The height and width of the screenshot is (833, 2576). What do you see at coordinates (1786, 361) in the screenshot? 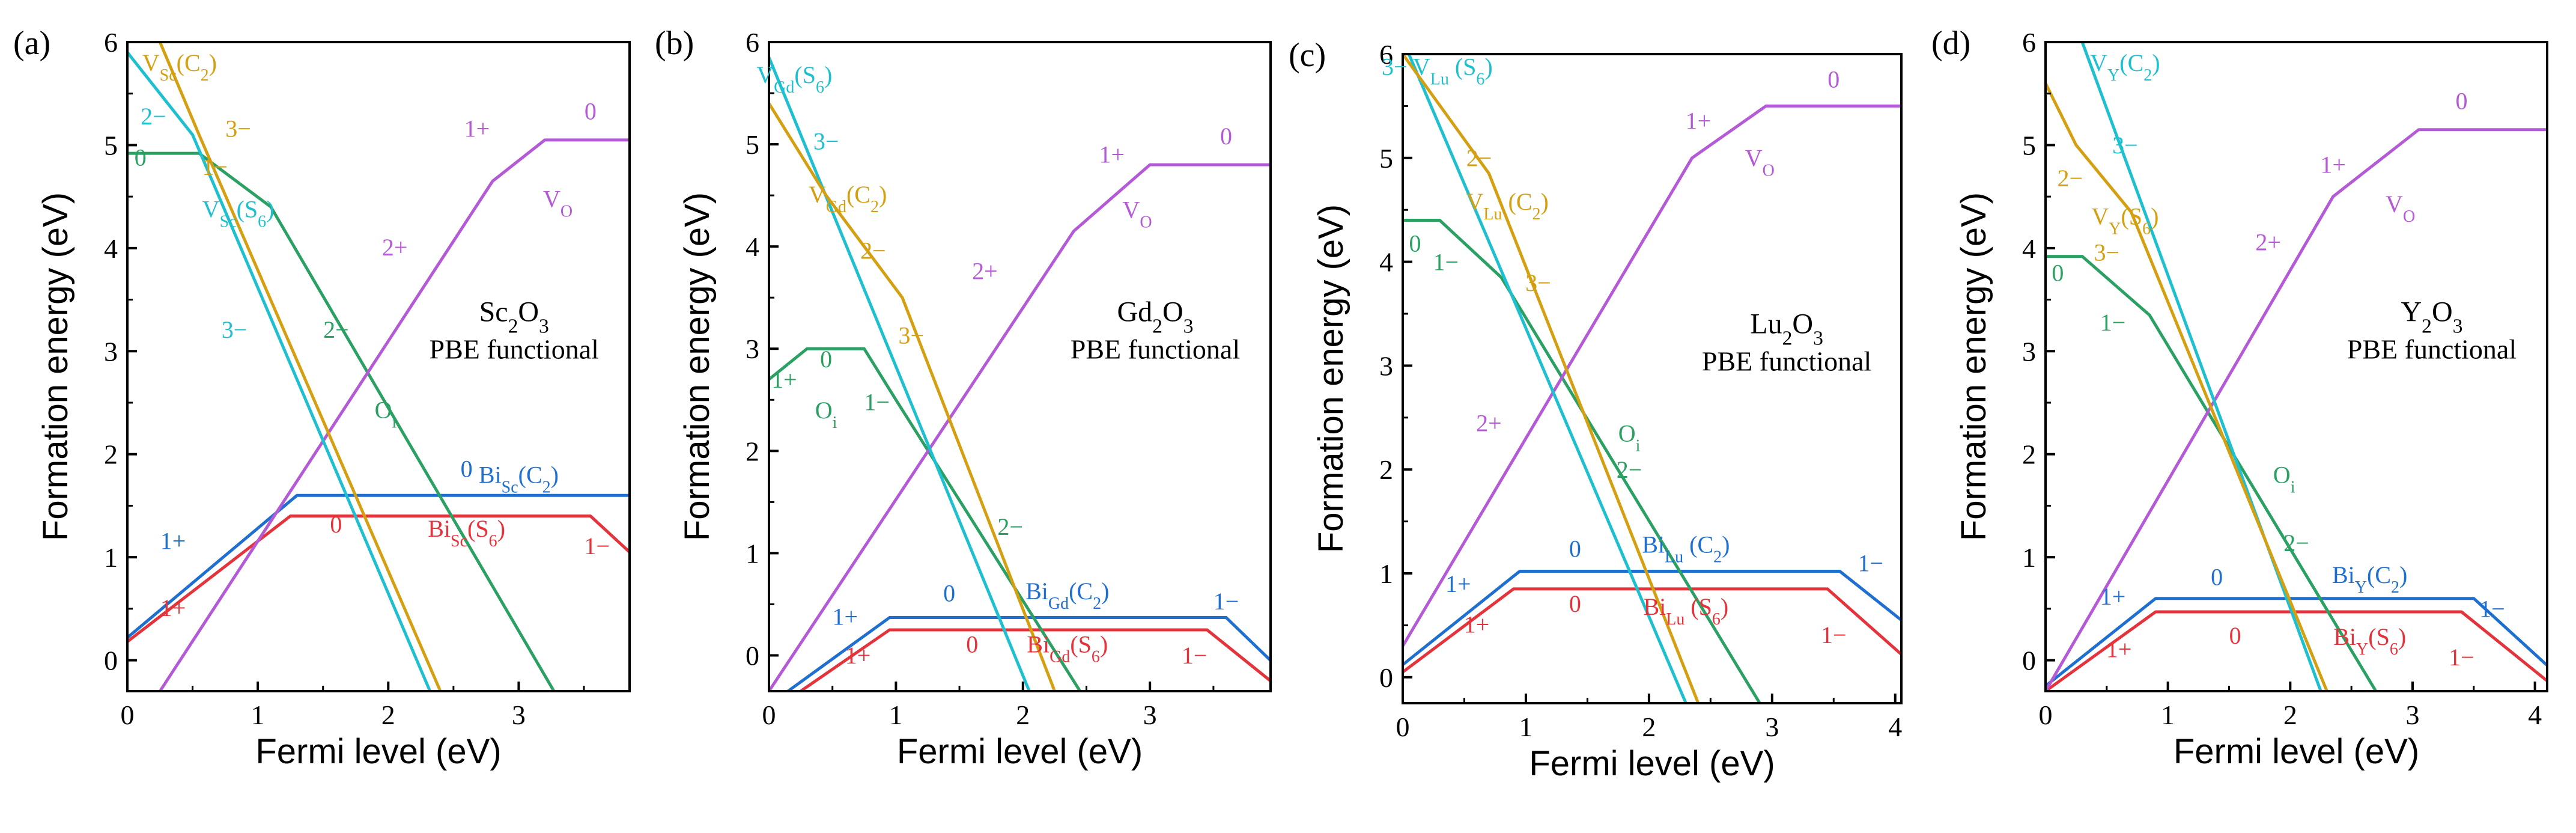
I see `method-label: PBE functional` at bounding box center [1786, 361].